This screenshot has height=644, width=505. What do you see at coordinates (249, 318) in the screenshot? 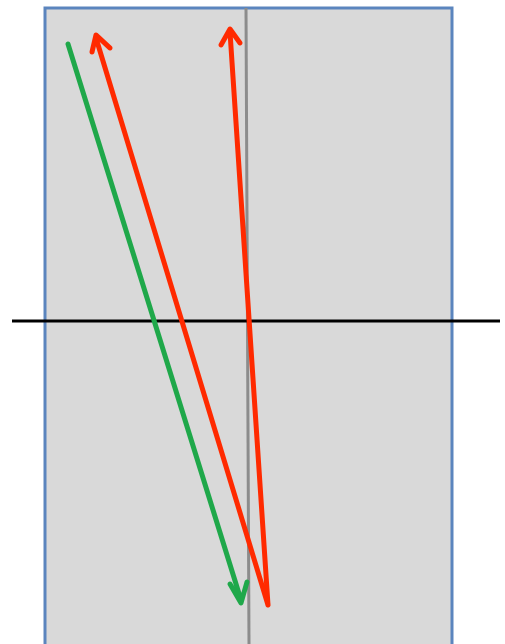
I see `red-arrow-center-shaft` at bounding box center [249, 318].